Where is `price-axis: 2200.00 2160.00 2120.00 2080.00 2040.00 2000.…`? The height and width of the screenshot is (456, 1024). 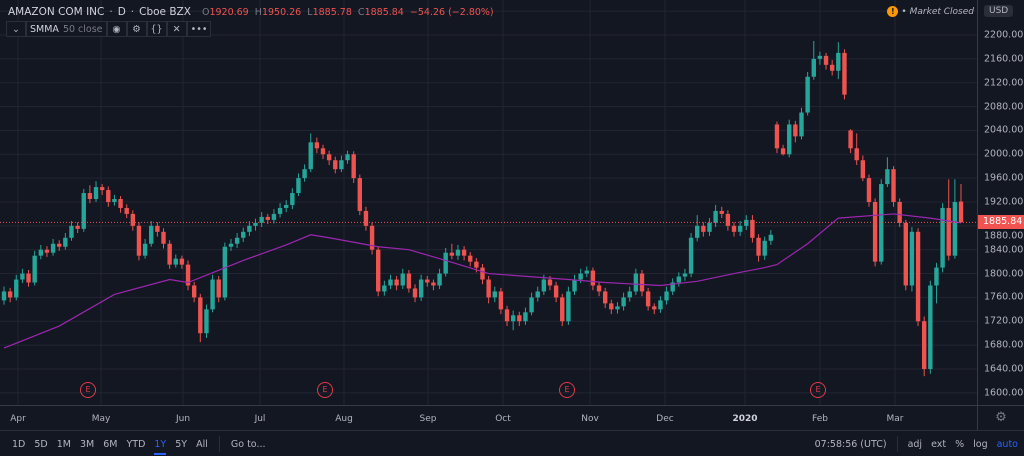 price-axis: 2200.00 2160.00 2120.00 2080.00 2040.00 2000.… is located at coordinates (1000, 202).